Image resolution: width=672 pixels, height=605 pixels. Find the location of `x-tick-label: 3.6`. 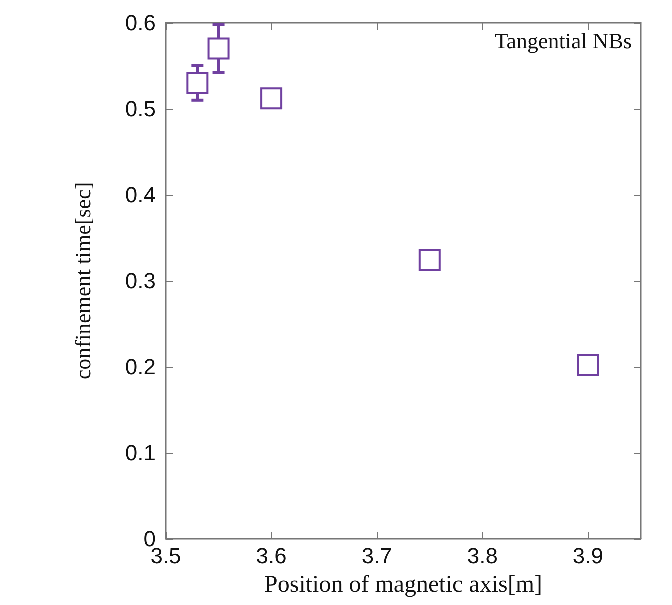

x-tick-label: 3.6 is located at coordinates (271, 556).